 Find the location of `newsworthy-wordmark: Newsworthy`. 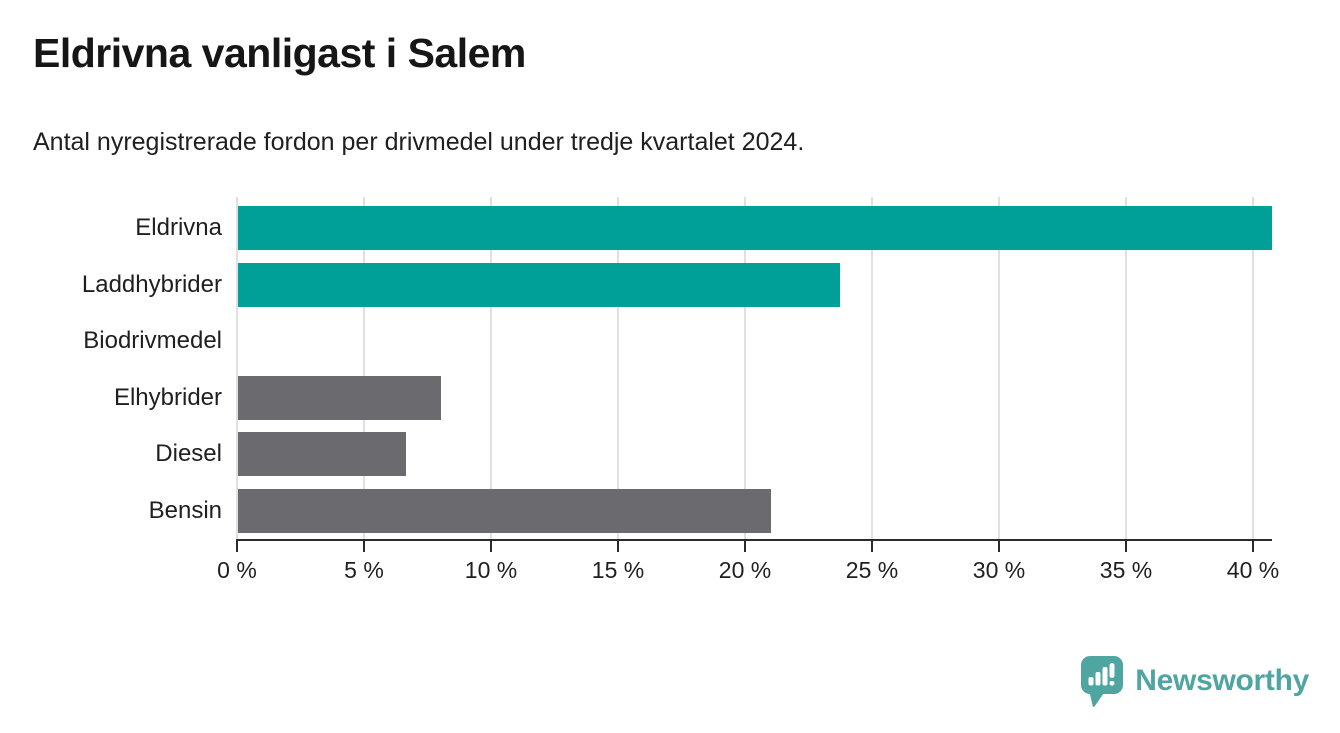

newsworthy-wordmark: Newsworthy is located at coordinates (1222, 680).